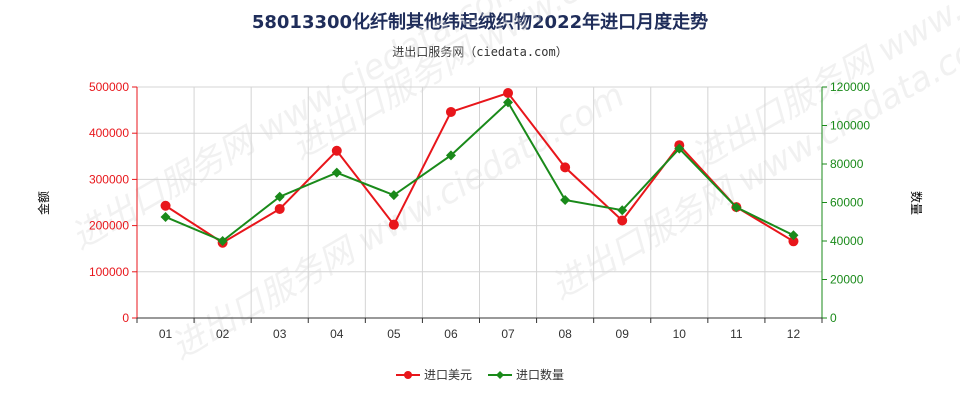 Image resolution: width=960 pixels, height=400 pixels. I want to click on legend-item-2: 进口数量, so click(526, 374).